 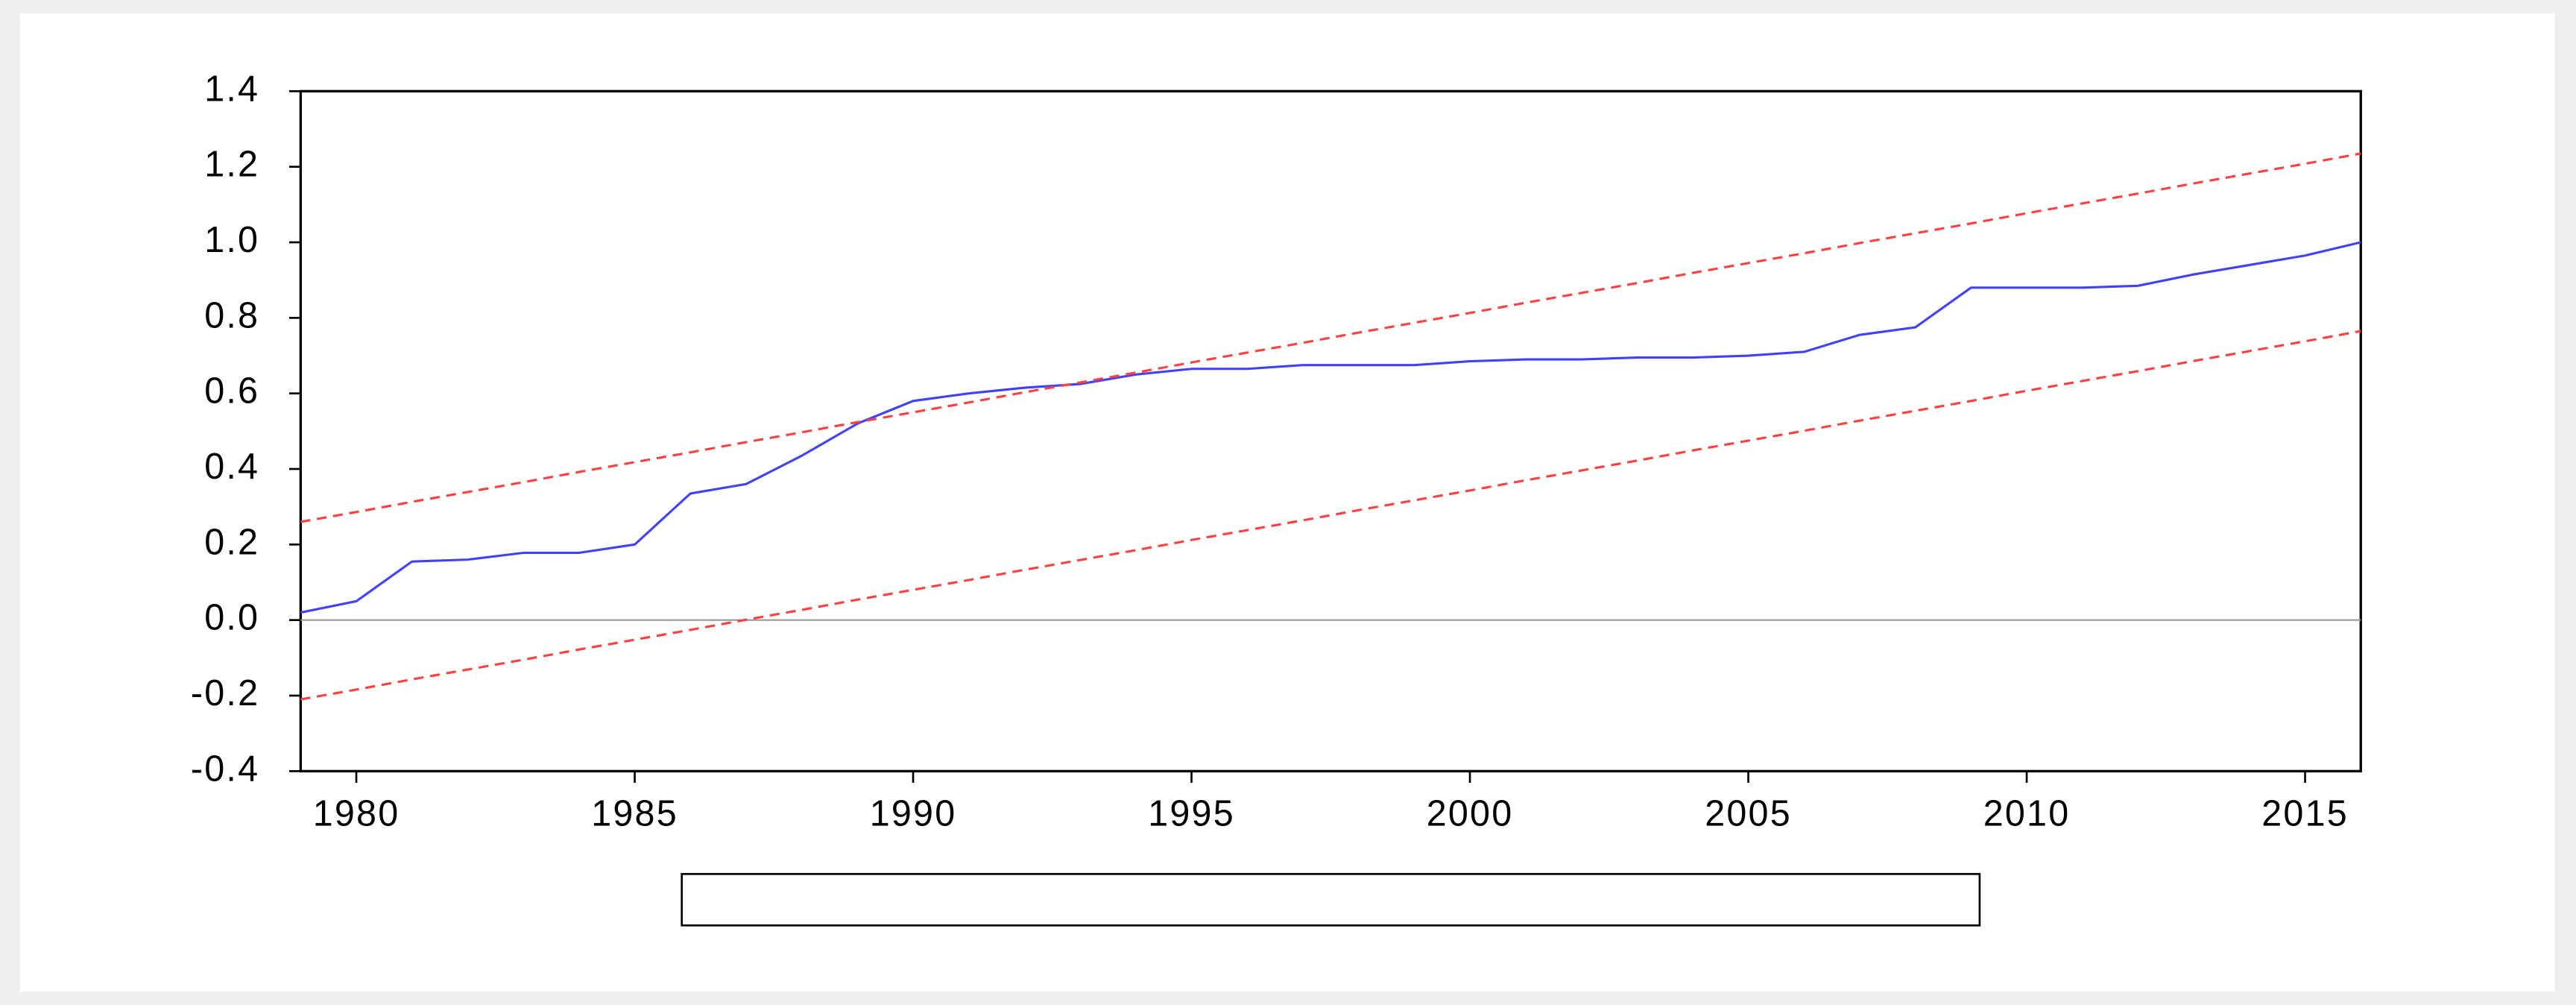 I want to click on x-tick-label: 1985, so click(x=634, y=813).